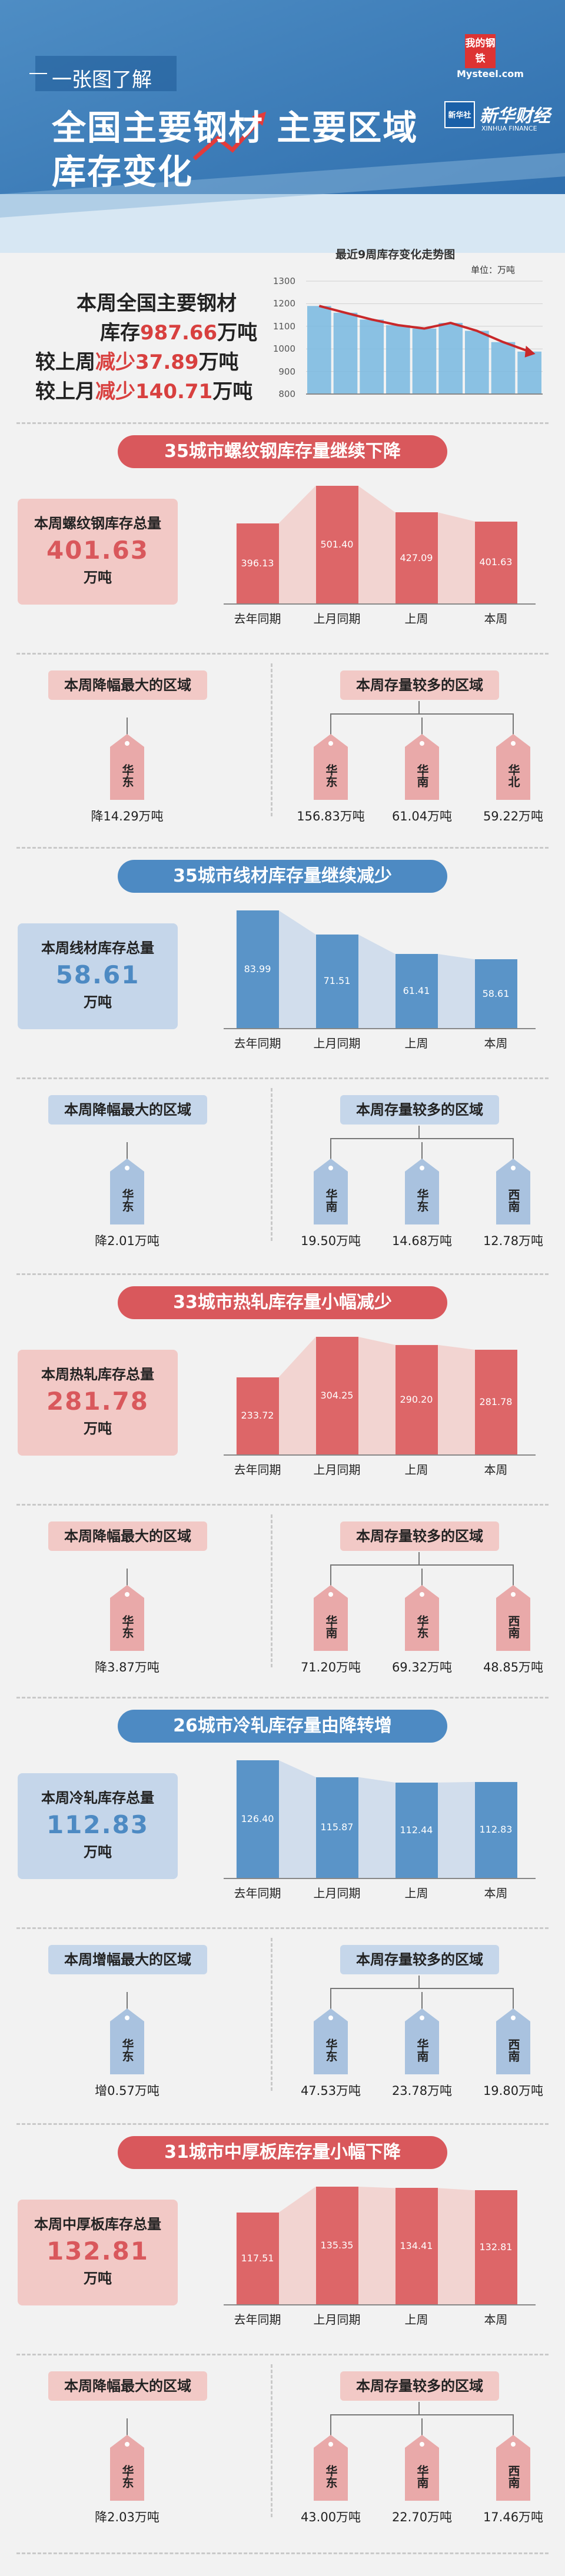 The height and width of the screenshot is (2576, 565). Describe the element at coordinates (257, 1818) in the screenshot. I see `bar-value-label: 126.40` at that location.